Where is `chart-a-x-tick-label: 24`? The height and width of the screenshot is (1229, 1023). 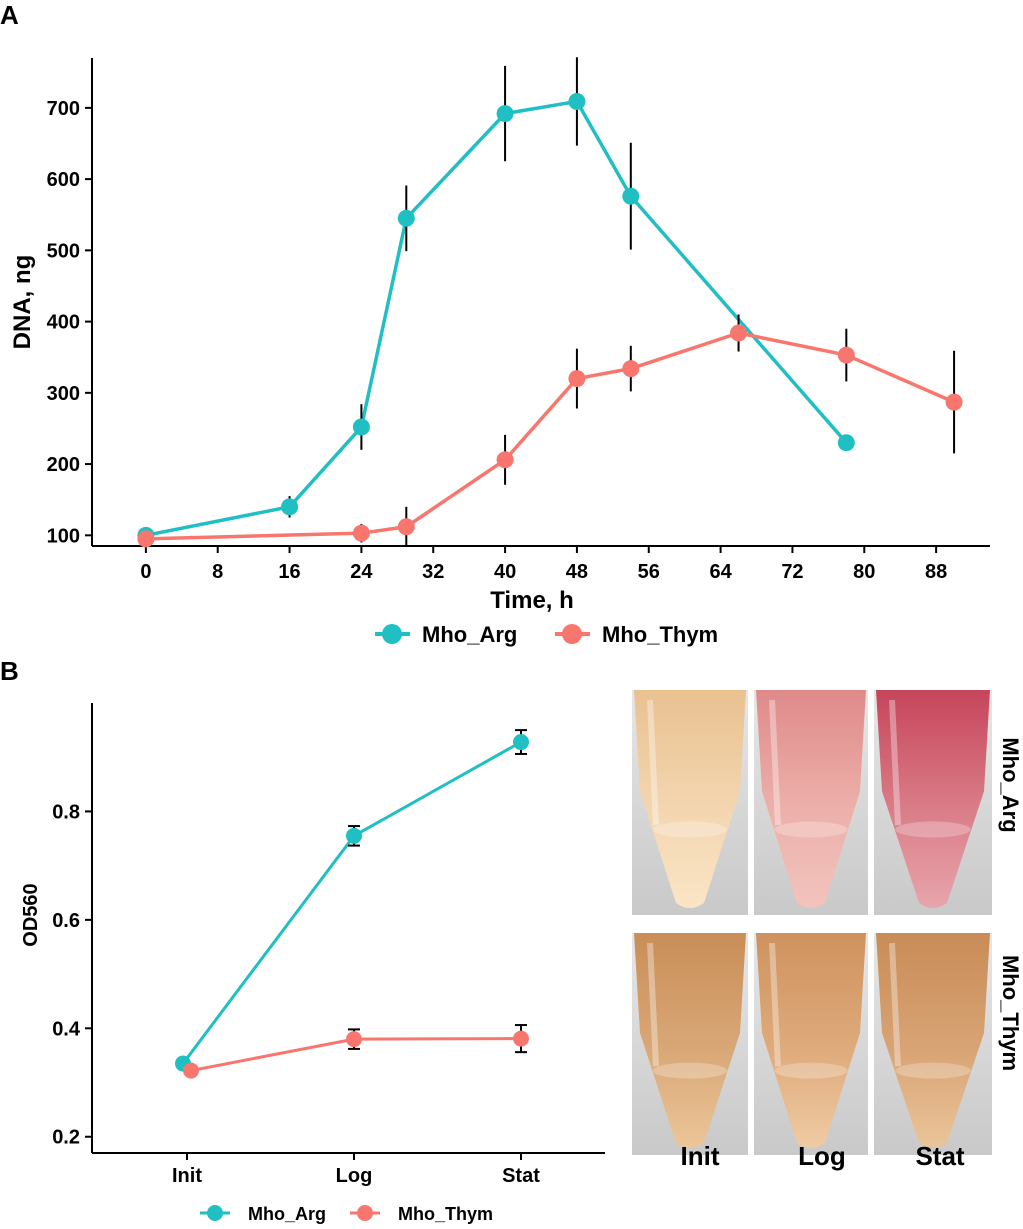
chart-a-x-tick-label: 24 is located at coordinates (361, 572).